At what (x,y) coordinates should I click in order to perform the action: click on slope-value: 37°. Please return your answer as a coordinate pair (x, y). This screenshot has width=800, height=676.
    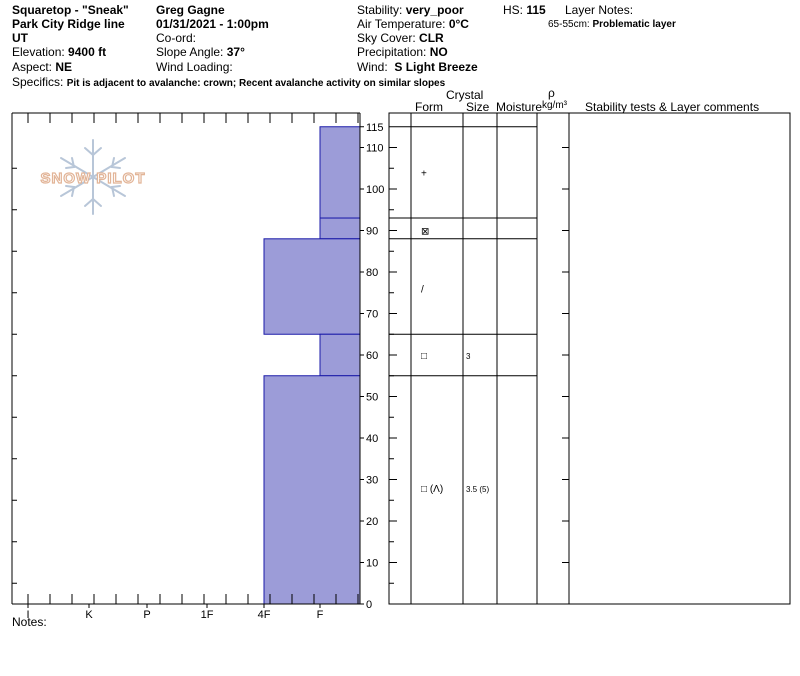
    Looking at the image, I should click on (235, 52).